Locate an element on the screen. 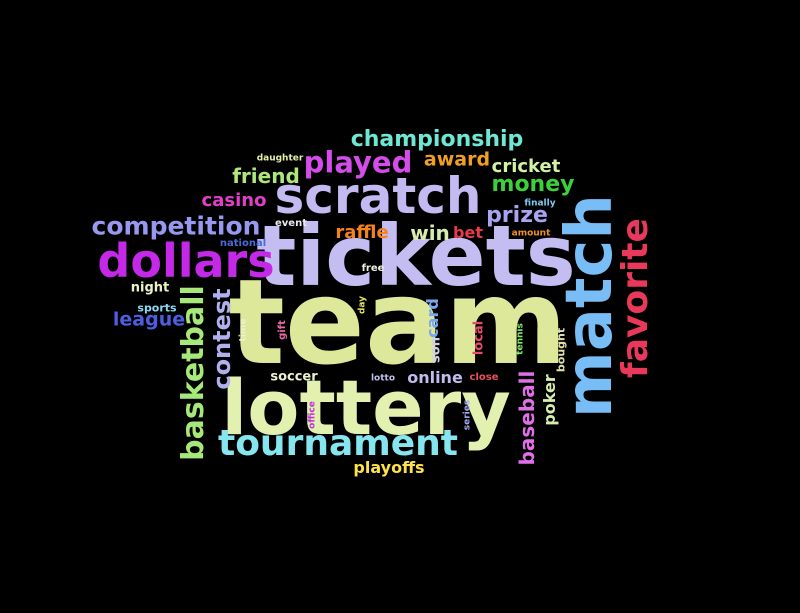 This screenshot has width=800, height=613. word-scratch: scratch is located at coordinates (378, 196).